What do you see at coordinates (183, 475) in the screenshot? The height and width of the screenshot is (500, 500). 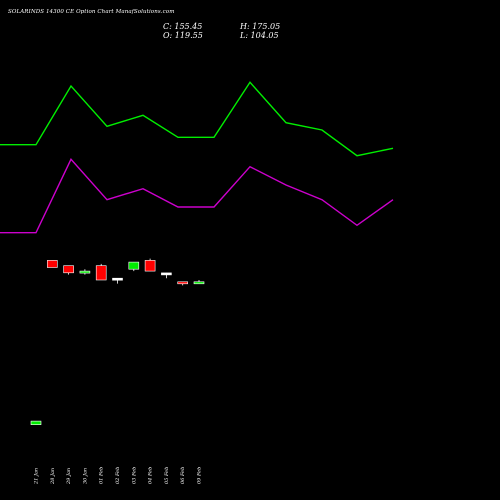 I see `x-tick-label: 06 Feb` at bounding box center [183, 475].